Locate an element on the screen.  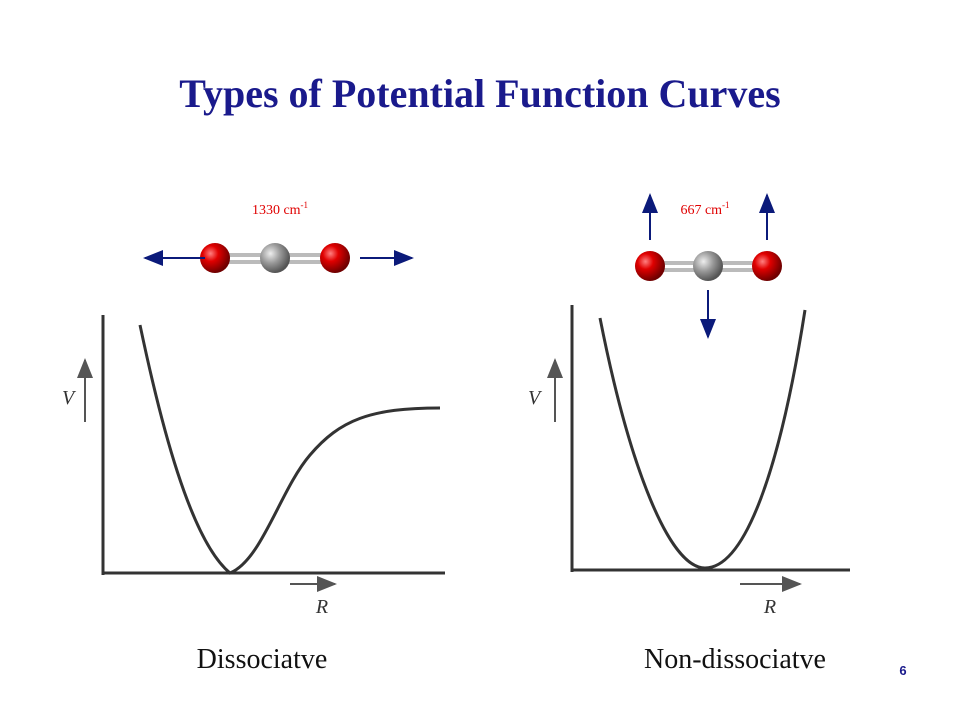
caption: Non-dissociatve is located at coordinates (735, 659).